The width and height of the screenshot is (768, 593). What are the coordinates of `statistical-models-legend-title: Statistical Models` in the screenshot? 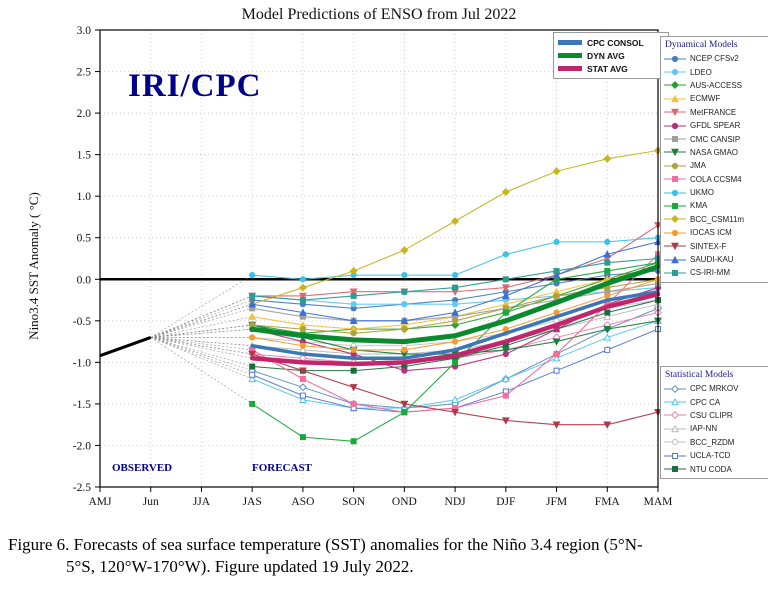 It's located at (699, 375).